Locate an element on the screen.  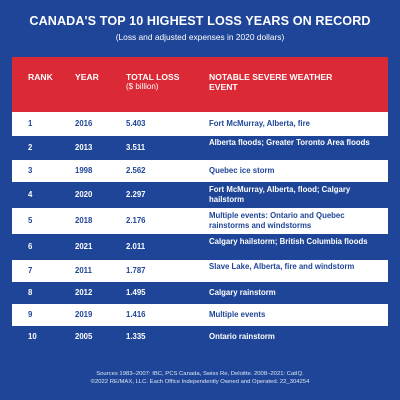
cell-rank: 6 is located at coordinates (30, 246).